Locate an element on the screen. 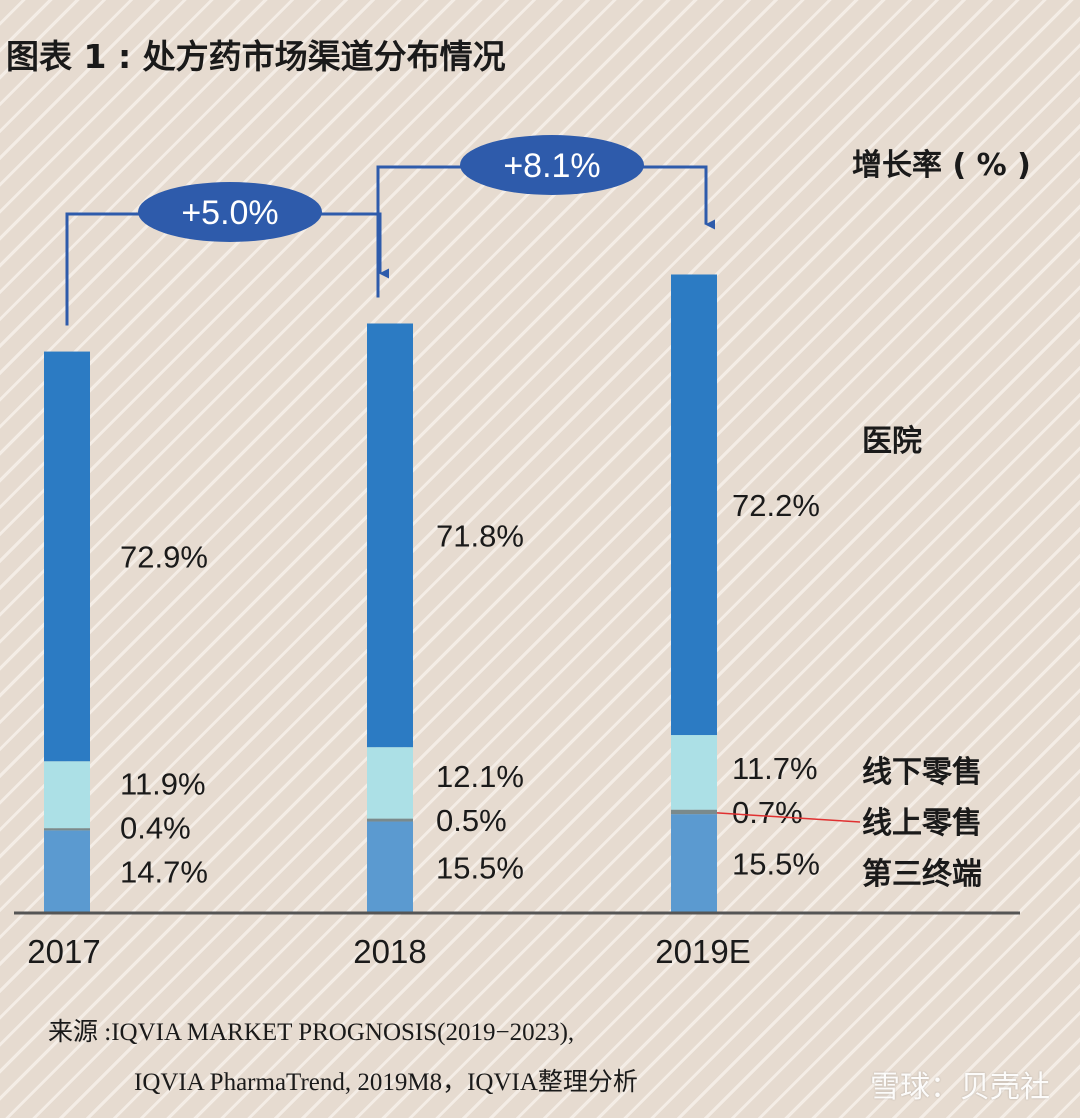 The height and width of the screenshot is (1118, 1080). bar-segment-2-2017 is located at coordinates (67, 829).